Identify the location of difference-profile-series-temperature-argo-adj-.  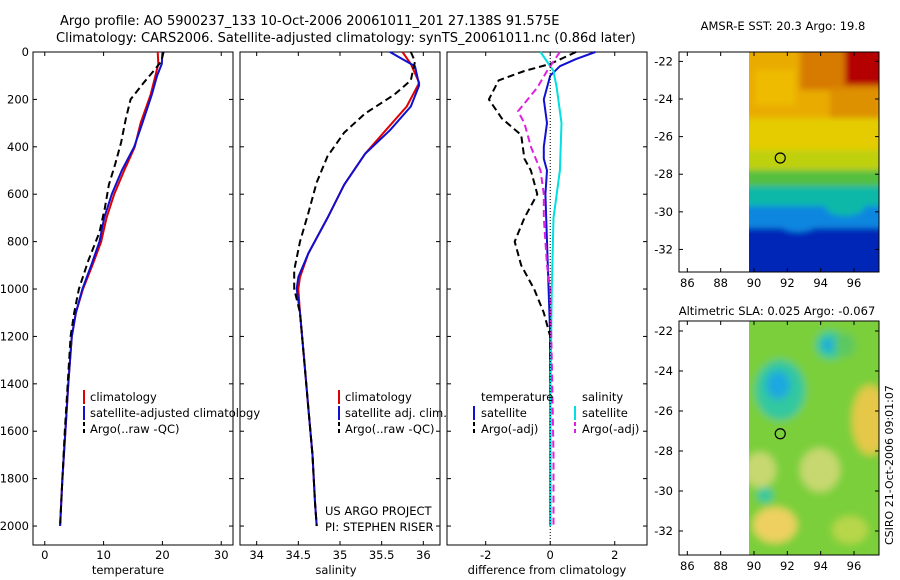
(532, 288).